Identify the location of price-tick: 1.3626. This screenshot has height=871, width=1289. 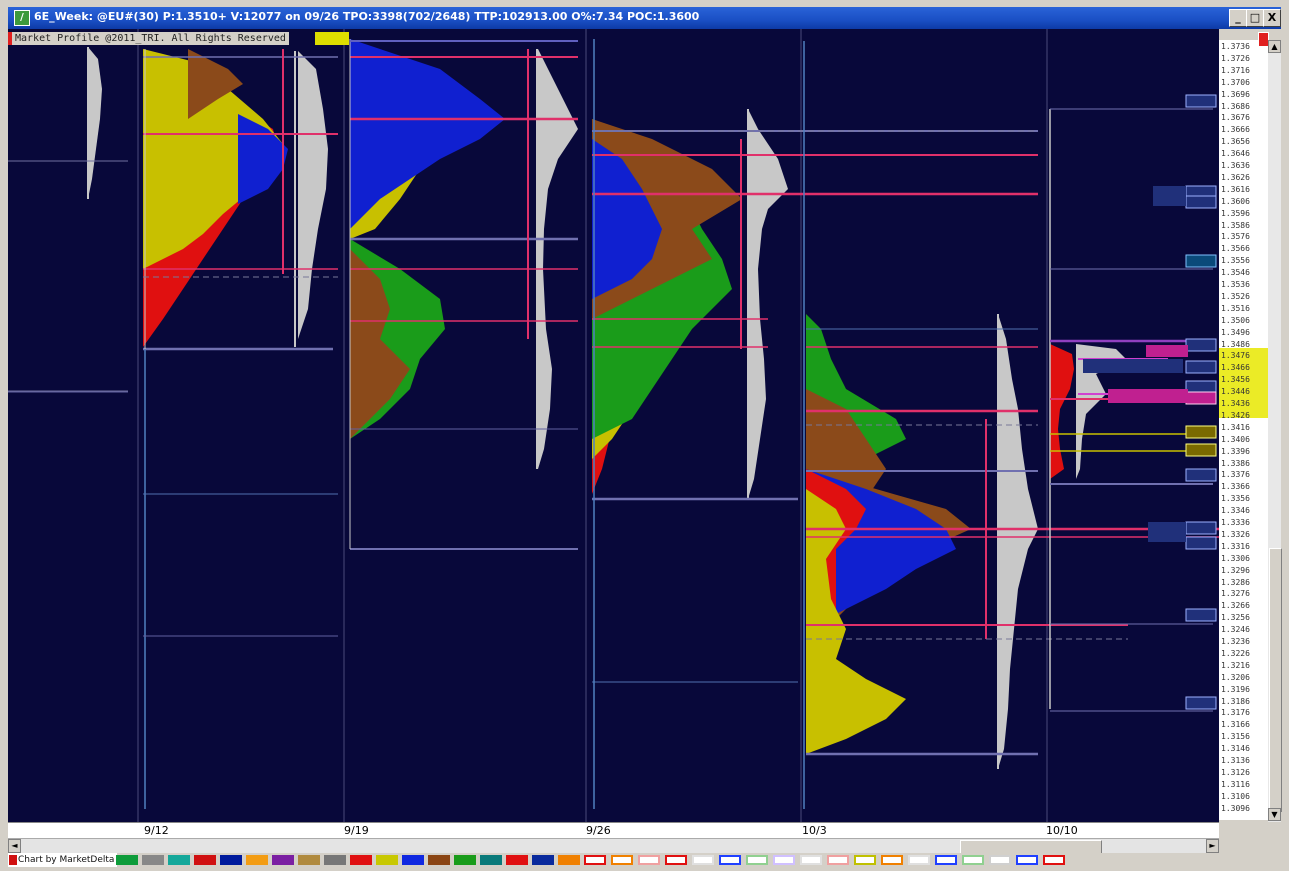
(1235, 177).